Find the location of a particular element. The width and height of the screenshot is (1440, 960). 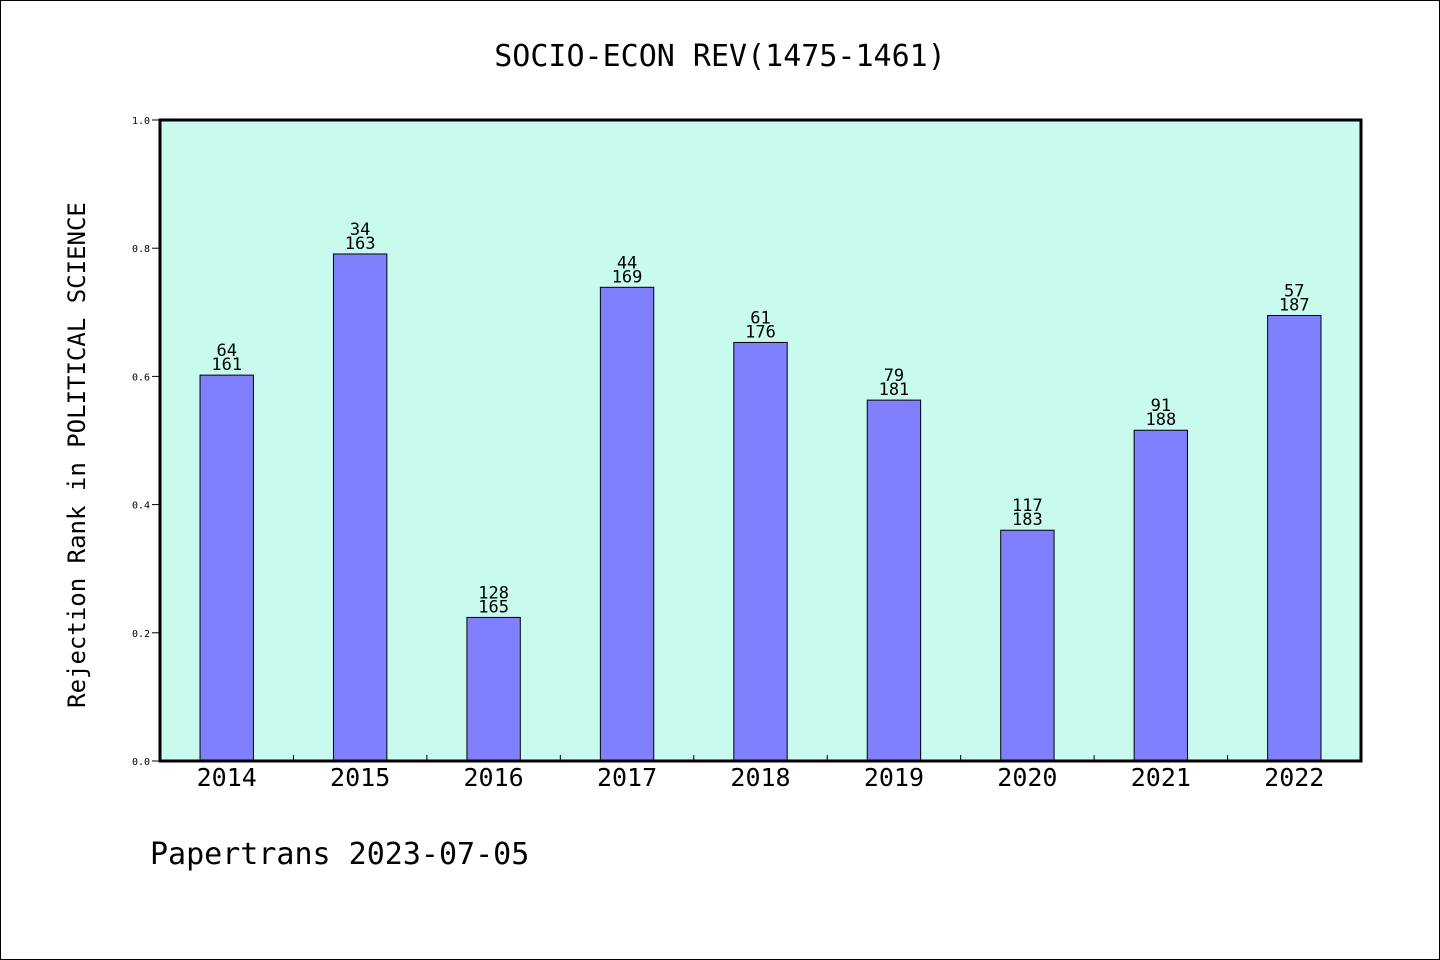

bar-label-bottom: 181 is located at coordinates (894, 390).